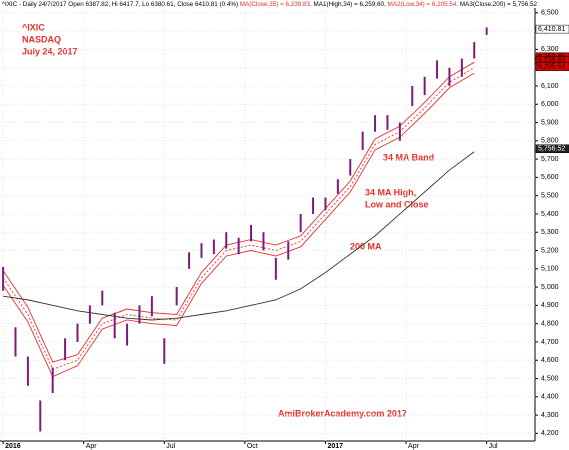 Image resolution: width=569 pixels, height=450 pixels. Describe the element at coordinates (550, 86) in the screenshot. I see `y-tick-label: 6,100` at that location.